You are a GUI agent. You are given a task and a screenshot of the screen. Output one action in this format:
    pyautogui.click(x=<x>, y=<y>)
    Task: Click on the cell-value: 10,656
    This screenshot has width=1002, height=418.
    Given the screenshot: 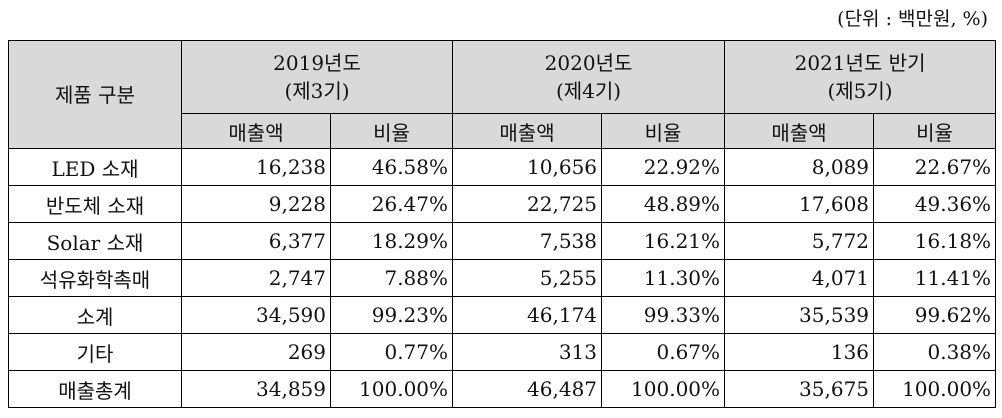 What is the action you would take?
    pyautogui.click(x=527, y=167)
    